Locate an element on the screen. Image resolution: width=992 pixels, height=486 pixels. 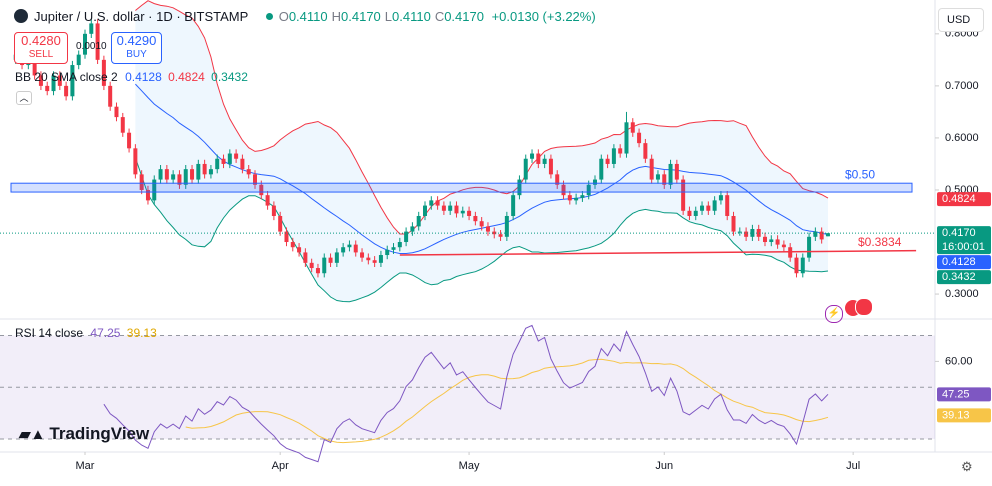
rsi-legend: RSI 14 close 47.25 39.13 is located at coordinates (86, 333).